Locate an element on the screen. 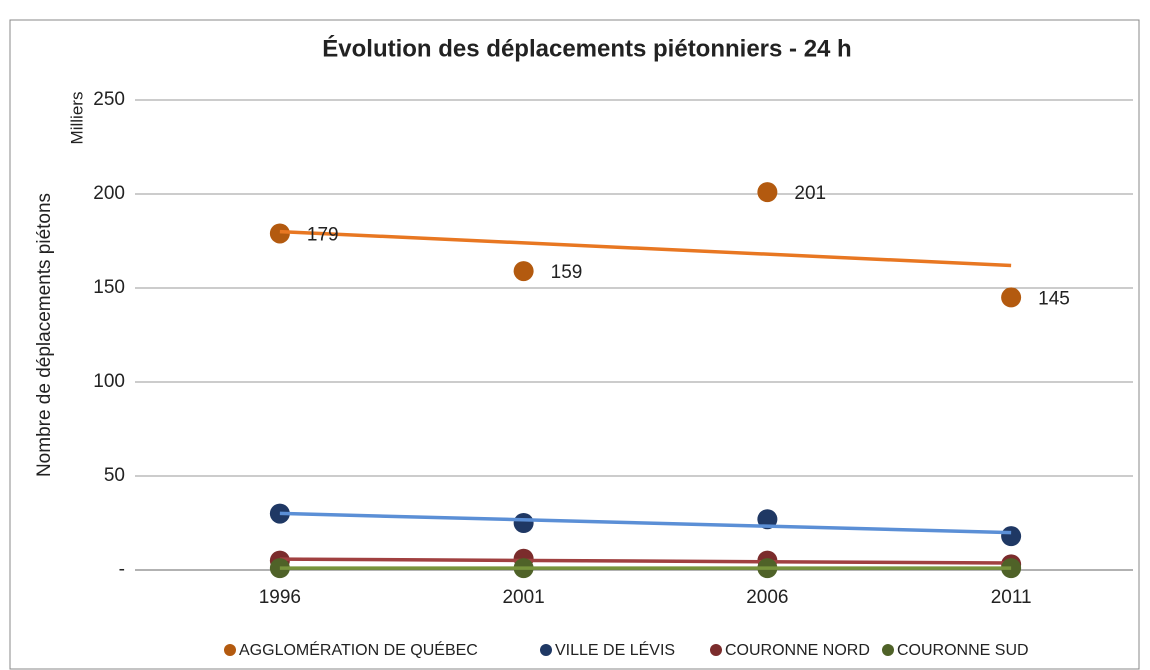  legend-label: COURONNE NORD is located at coordinates (797, 650).